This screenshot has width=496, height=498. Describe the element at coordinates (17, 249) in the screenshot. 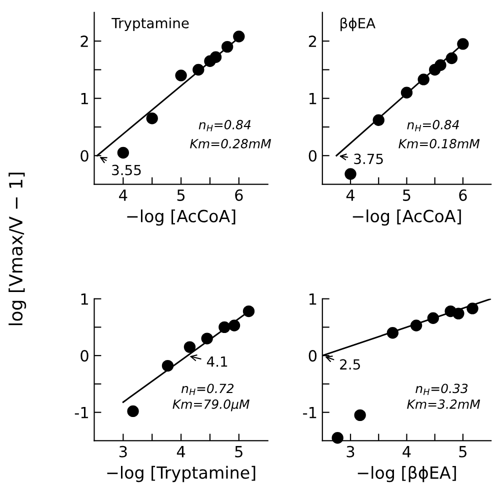

I see `y-axis-title: log [Vmax/V − 1]` at that location.